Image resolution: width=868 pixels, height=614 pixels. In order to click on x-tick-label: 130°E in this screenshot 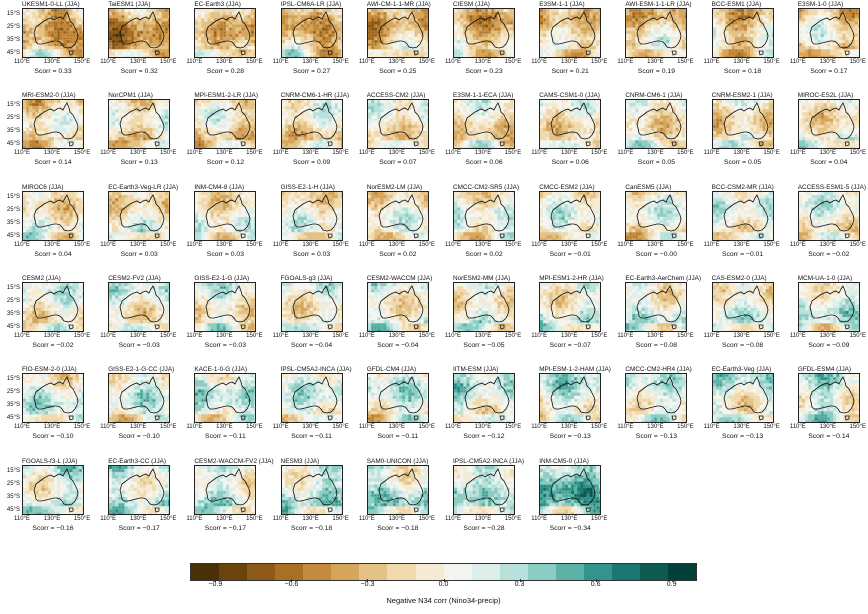, I will do `click(741, 62)`.